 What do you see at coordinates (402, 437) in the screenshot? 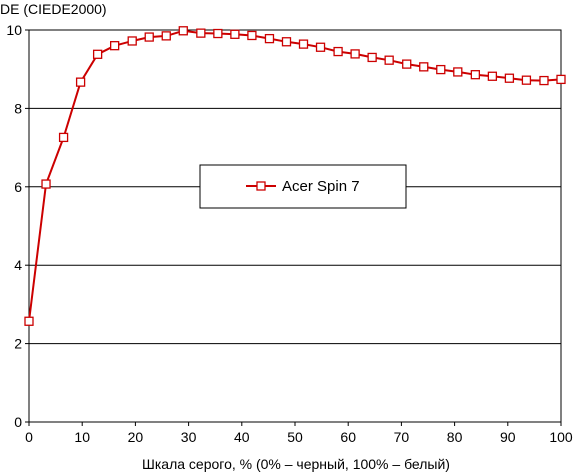
I see `x-tick-label: 70` at bounding box center [402, 437].